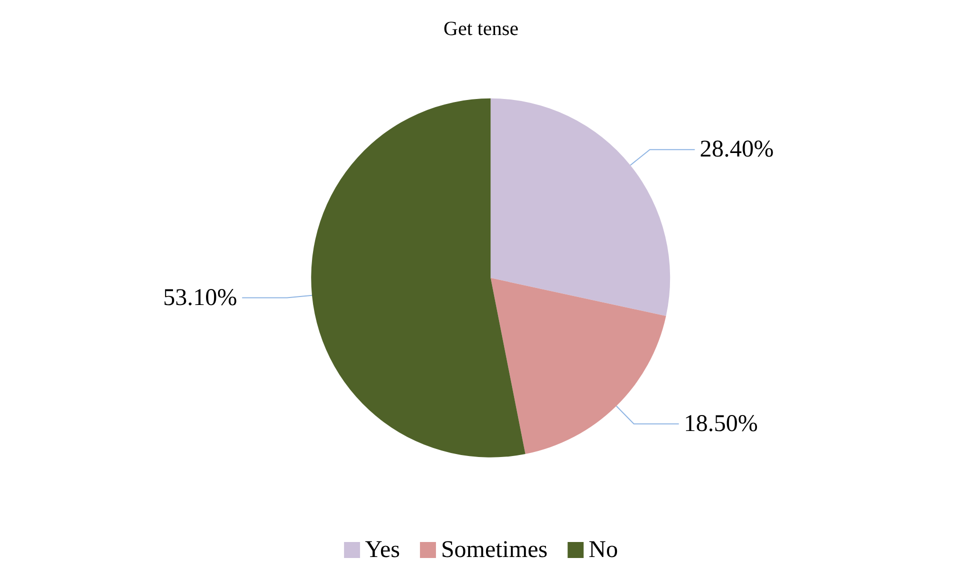 This screenshot has width=962, height=579. What do you see at coordinates (737, 149) in the screenshot?
I see `data-label: 28.40%` at bounding box center [737, 149].